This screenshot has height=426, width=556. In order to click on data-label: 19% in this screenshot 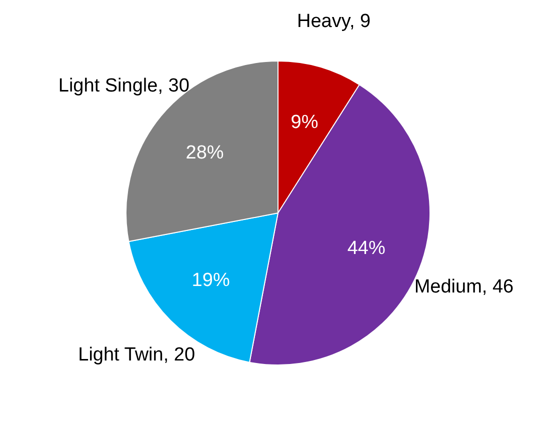, I will do `click(211, 281)`.